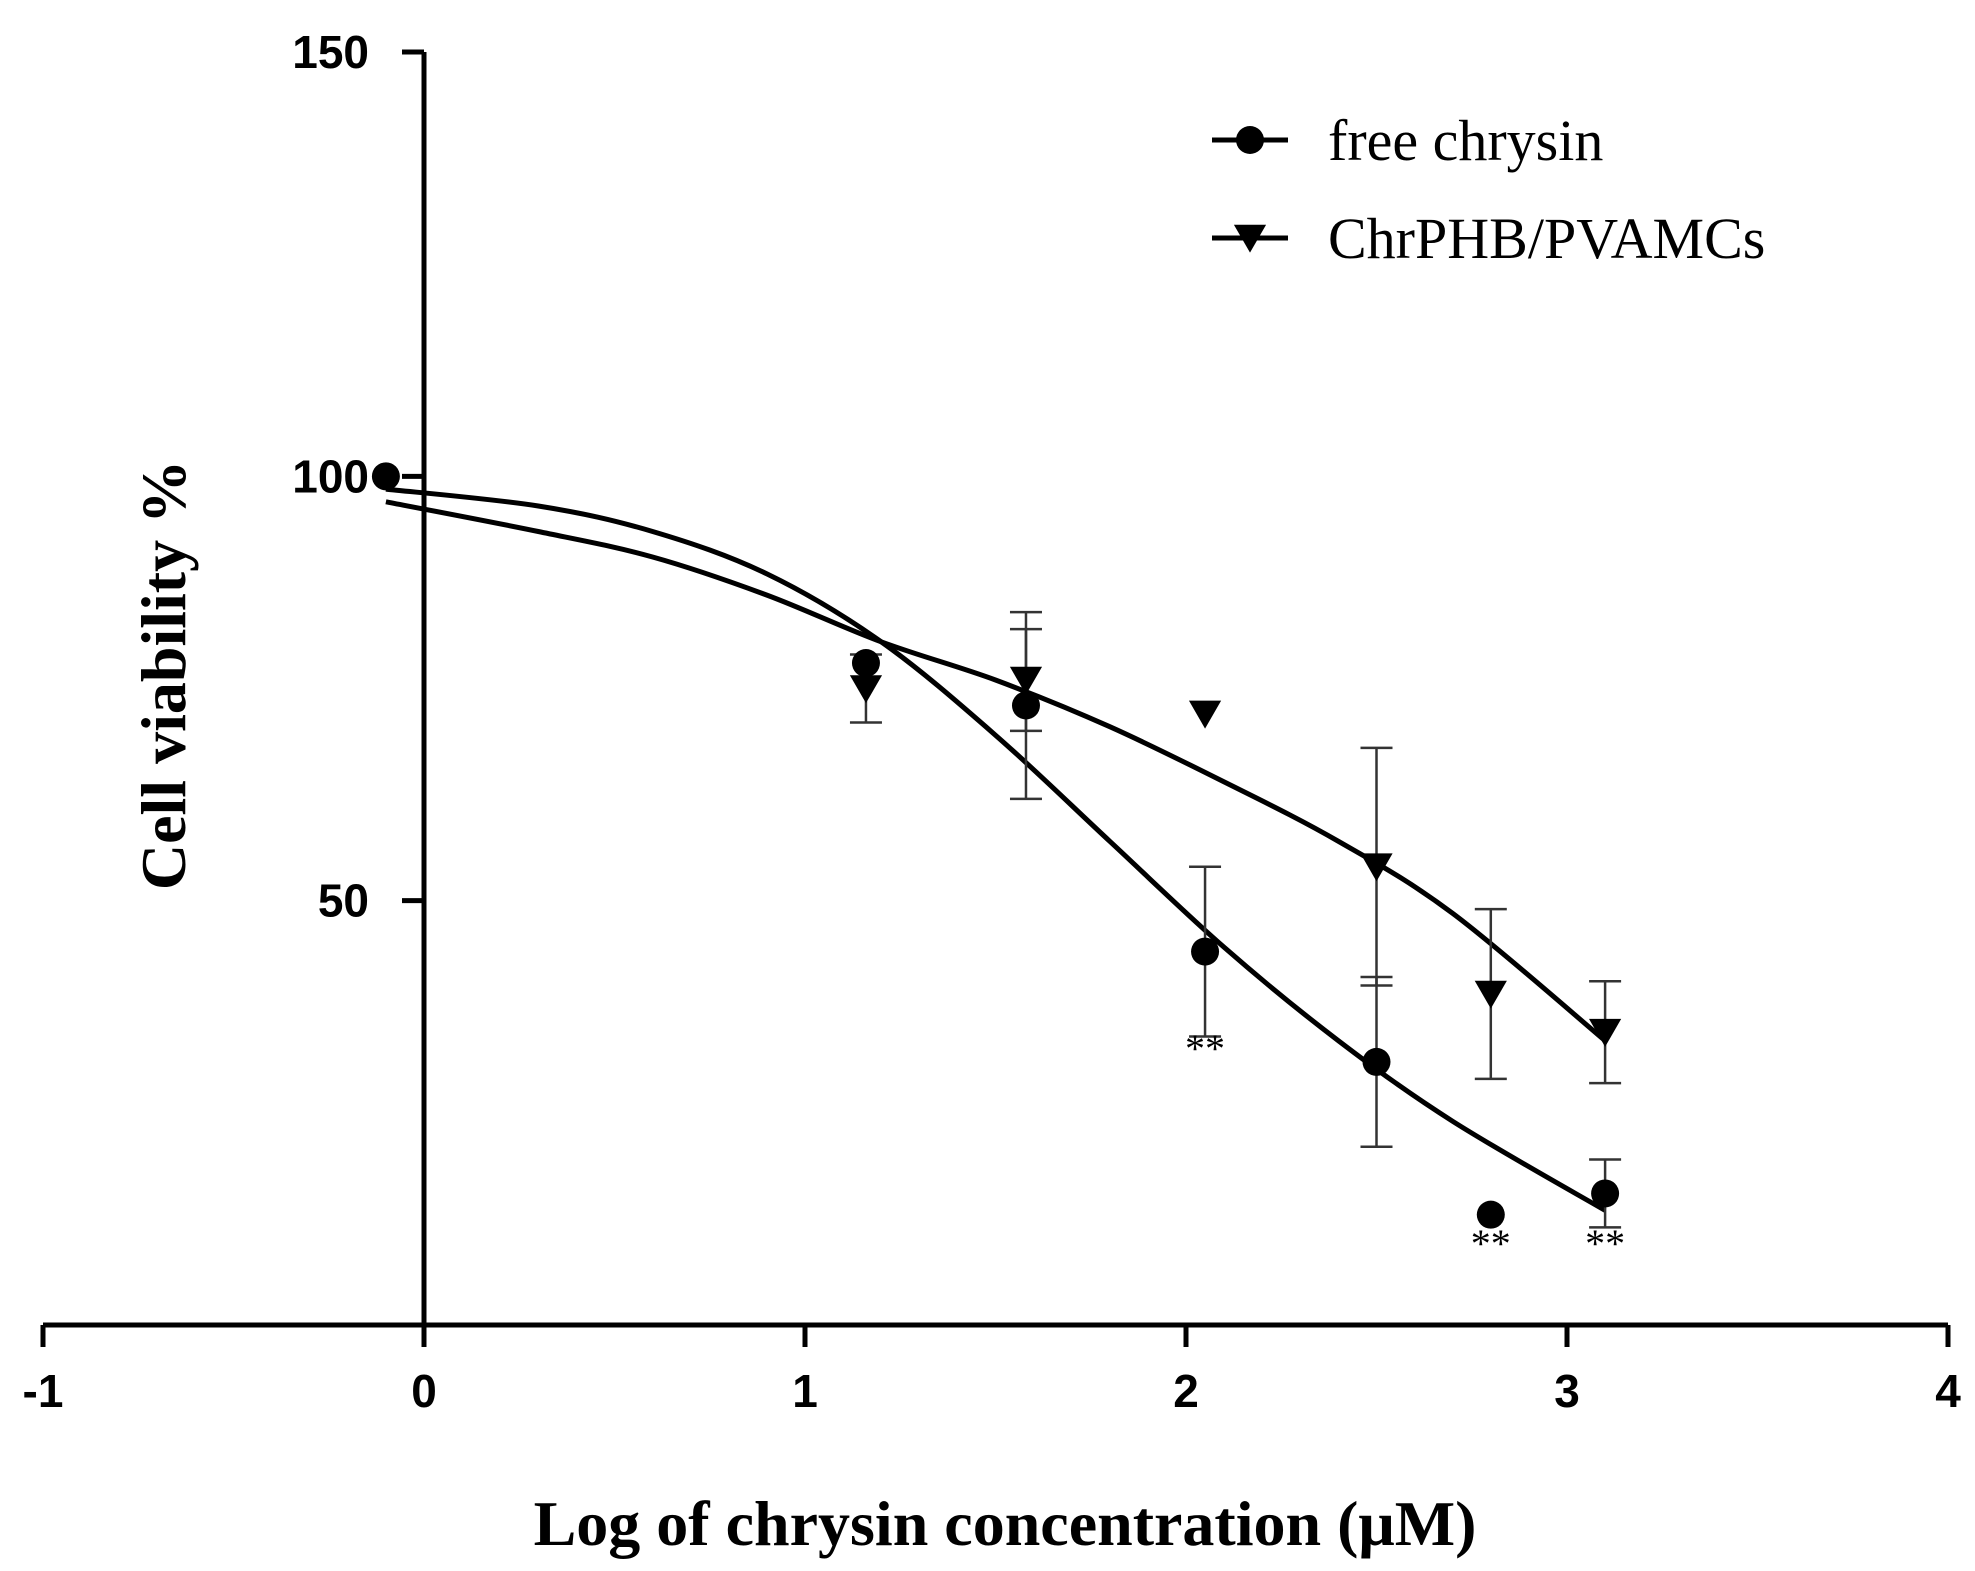 Image resolution: width=1975 pixels, height=1571 pixels. I want to click on y-axis-title: Cell viability %, so click(163, 675).